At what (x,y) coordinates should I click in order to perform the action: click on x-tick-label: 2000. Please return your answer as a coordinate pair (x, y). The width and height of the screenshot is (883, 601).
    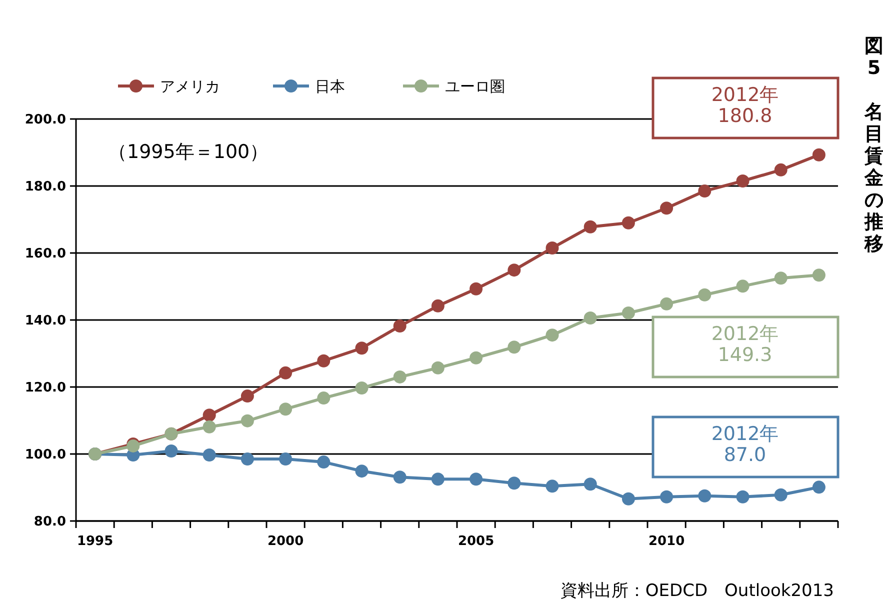
    Looking at the image, I should click on (285, 541).